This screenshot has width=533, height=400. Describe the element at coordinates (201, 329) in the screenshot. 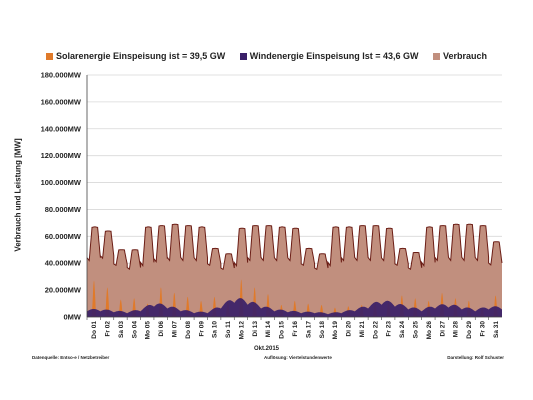

I see `x-tick-label: Fr 09` at that location.